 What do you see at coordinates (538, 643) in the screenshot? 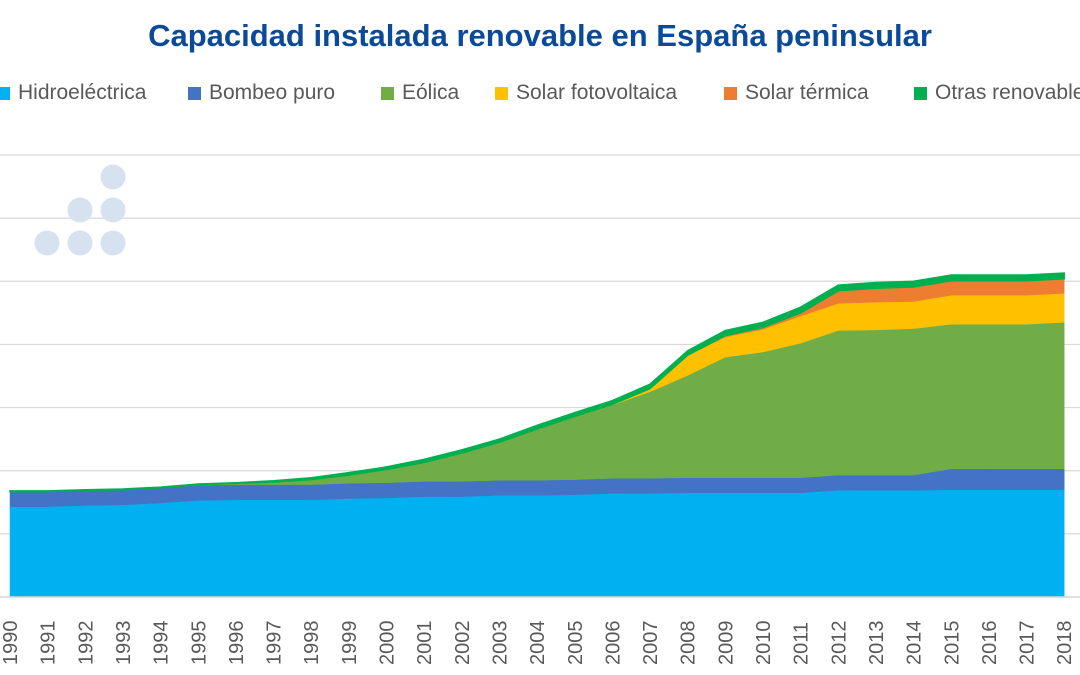
I see `x-tick-label: 2004` at bounding box center [538, 643].